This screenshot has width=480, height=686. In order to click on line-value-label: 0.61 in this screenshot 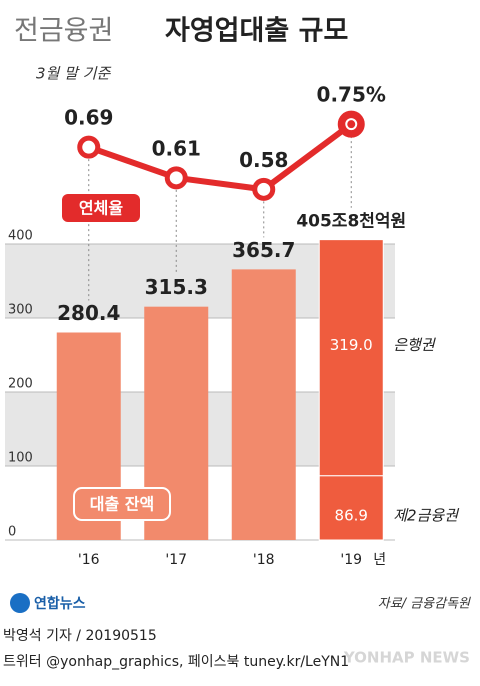, I will do `click(176, 148)`.